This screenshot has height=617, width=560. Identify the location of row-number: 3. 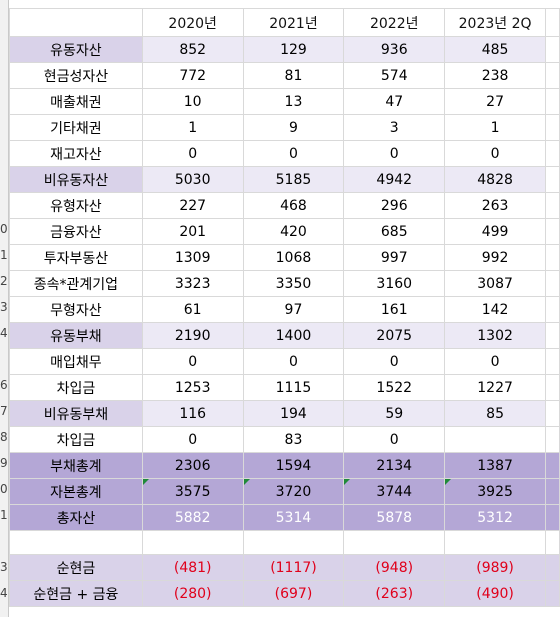
(4, 567).